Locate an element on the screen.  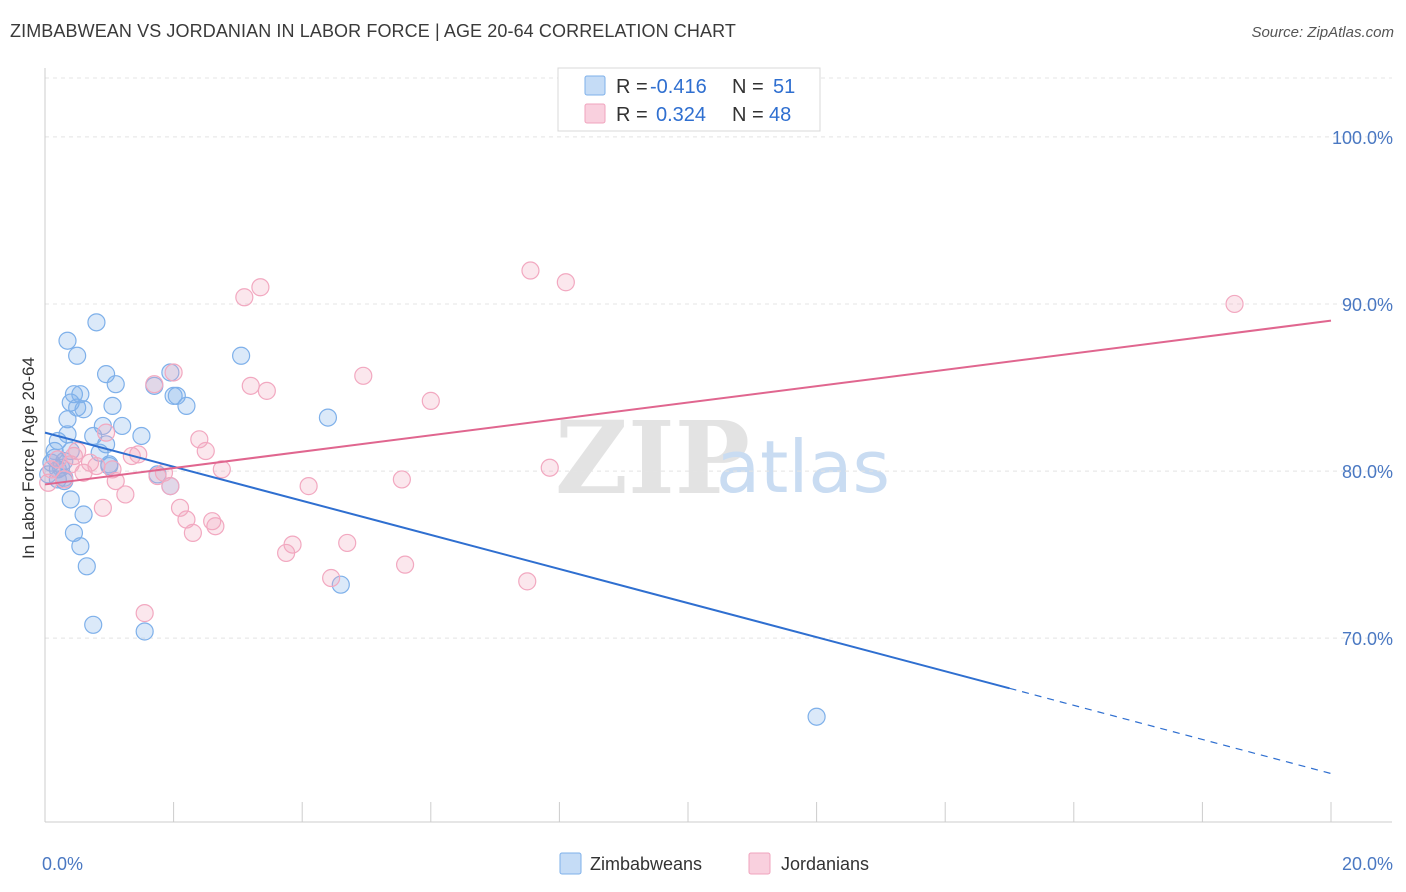
y-axis-label-group: In Labor Force | Age 20-64 is located at coordinates (28, 458).